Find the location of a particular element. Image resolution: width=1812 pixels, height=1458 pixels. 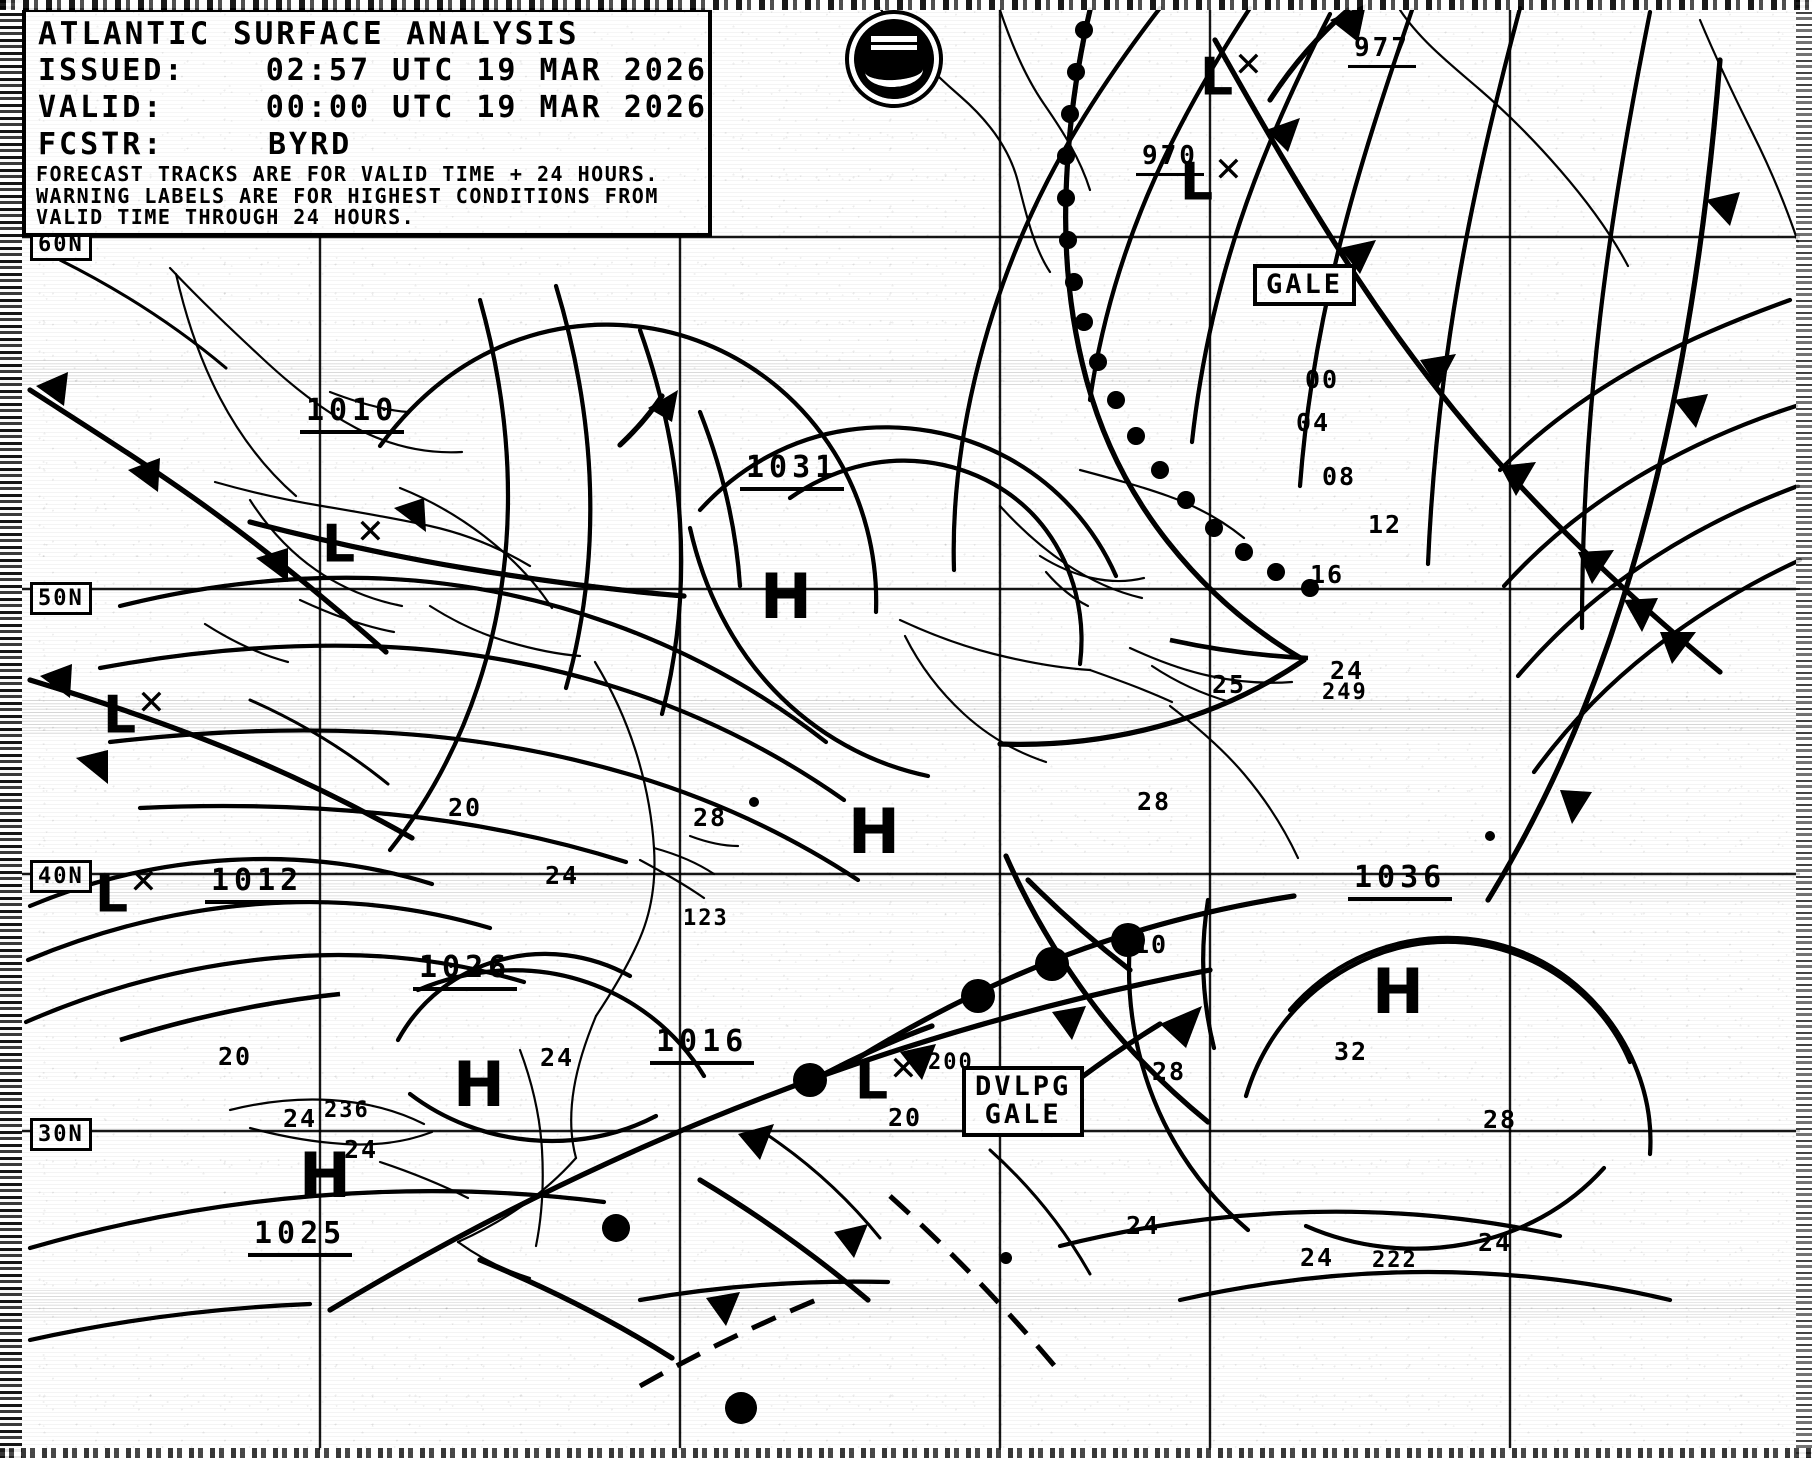

cold-front-pips-sw is located at coordinates (912, 1083).